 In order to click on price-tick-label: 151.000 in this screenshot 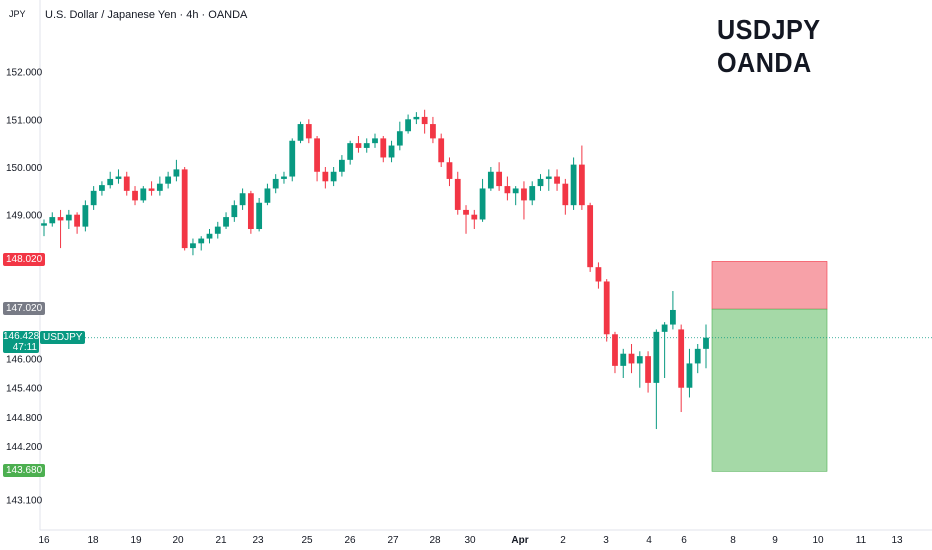, I will do `click(24, 120)`.